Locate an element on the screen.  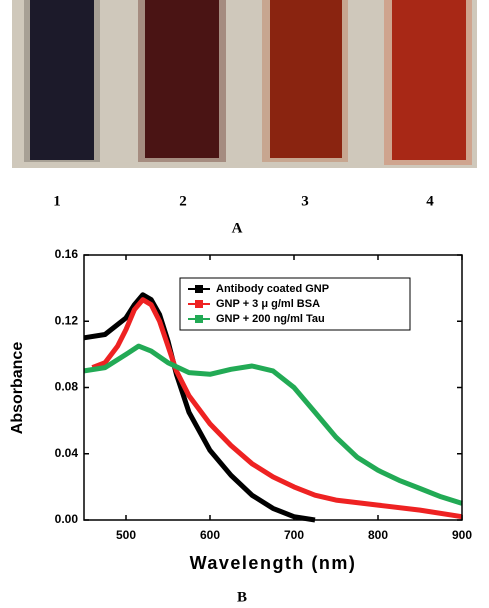
legend-box is located at coordinates (295, 304).